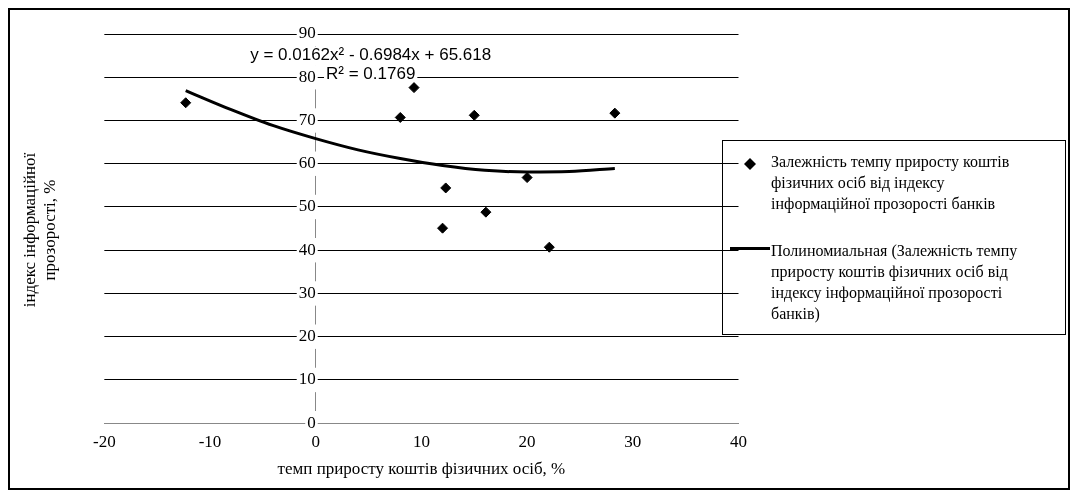 This screenshot has width=1081, height=502. I want to click on annotation: y = 0.0162x² - 0.6984x + 65.618, so click(371, 55).